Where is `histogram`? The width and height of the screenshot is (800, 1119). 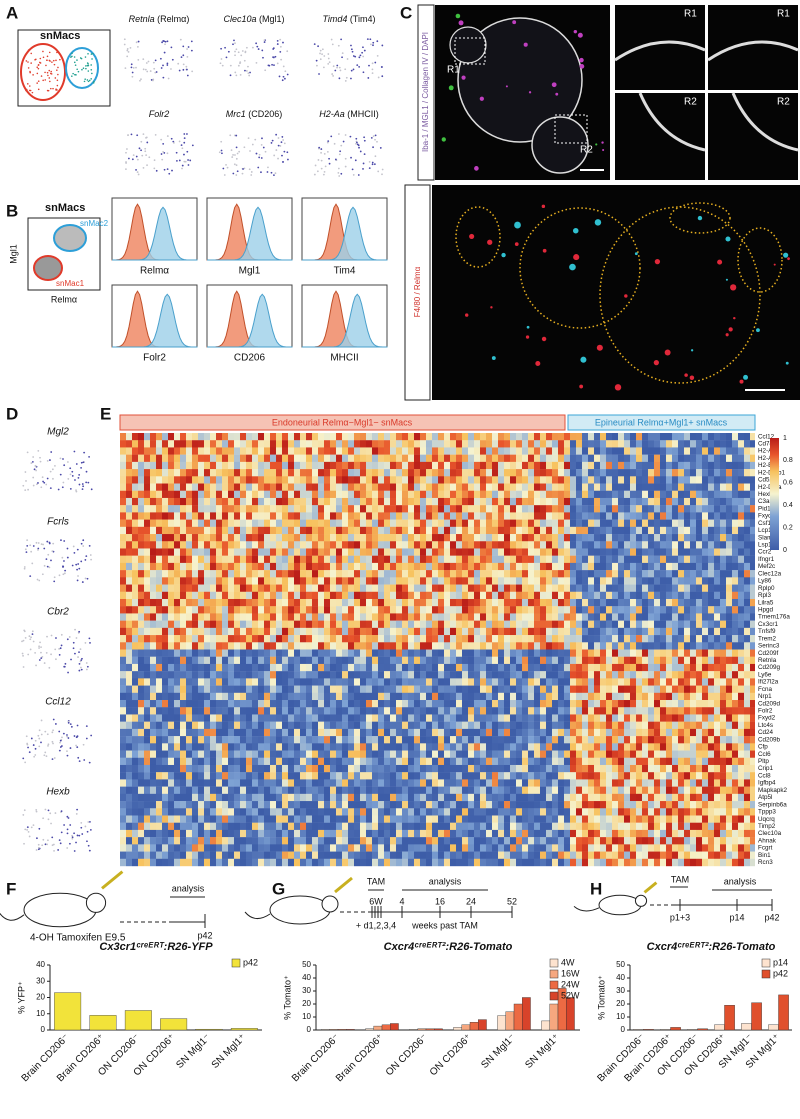
histogram is located at coordinates (250, 320).